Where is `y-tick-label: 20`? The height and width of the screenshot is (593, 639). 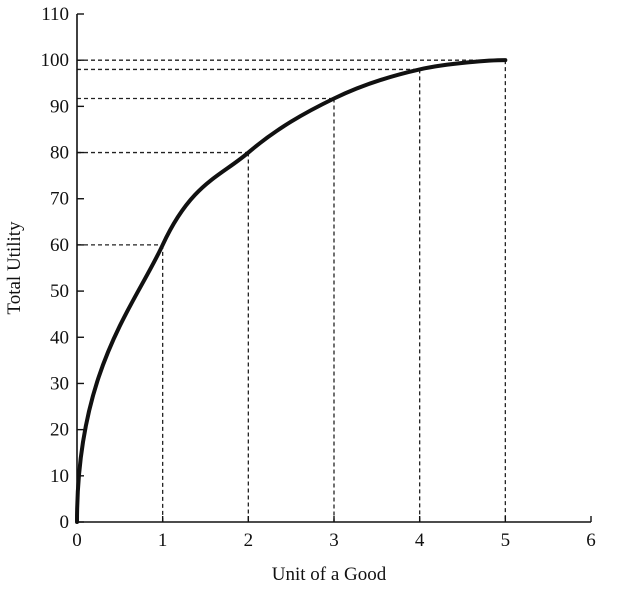
y-tick-label: 20 is located at coordinates (59, 430).